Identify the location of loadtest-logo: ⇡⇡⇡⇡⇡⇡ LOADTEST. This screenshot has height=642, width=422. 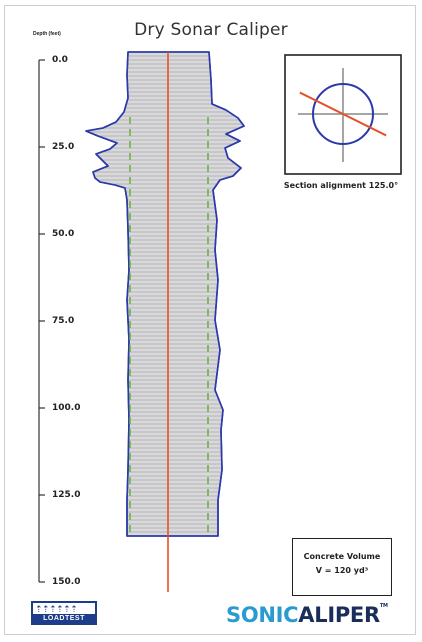
(64, 613).